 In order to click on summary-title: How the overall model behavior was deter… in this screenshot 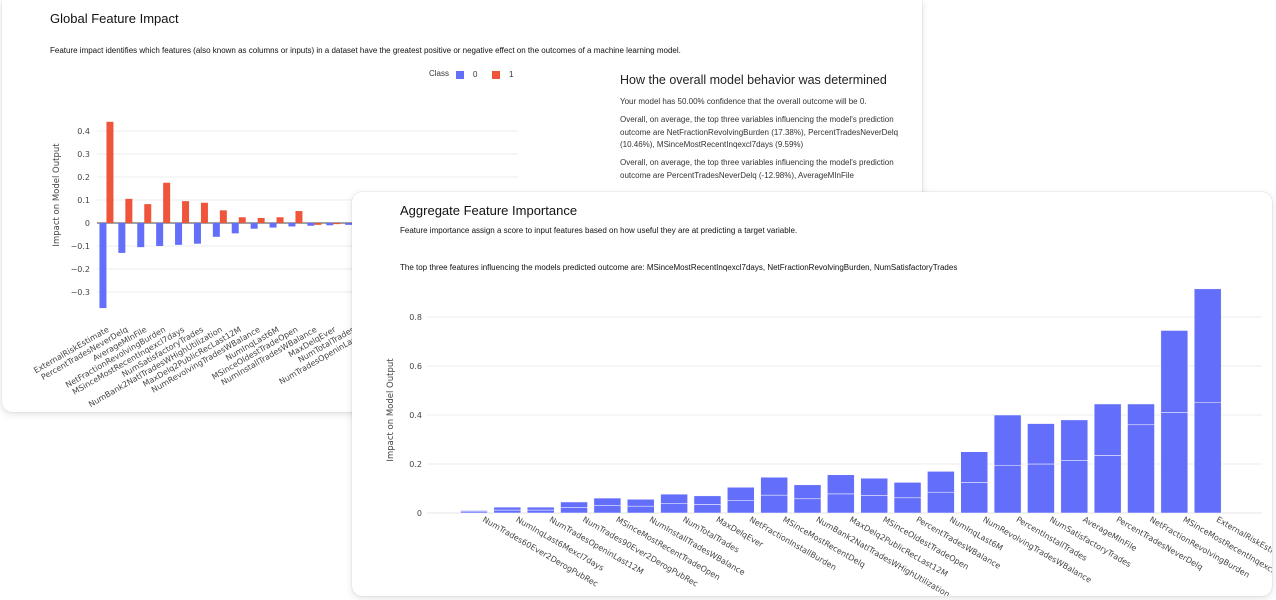, I will do `click(753, 80)`.